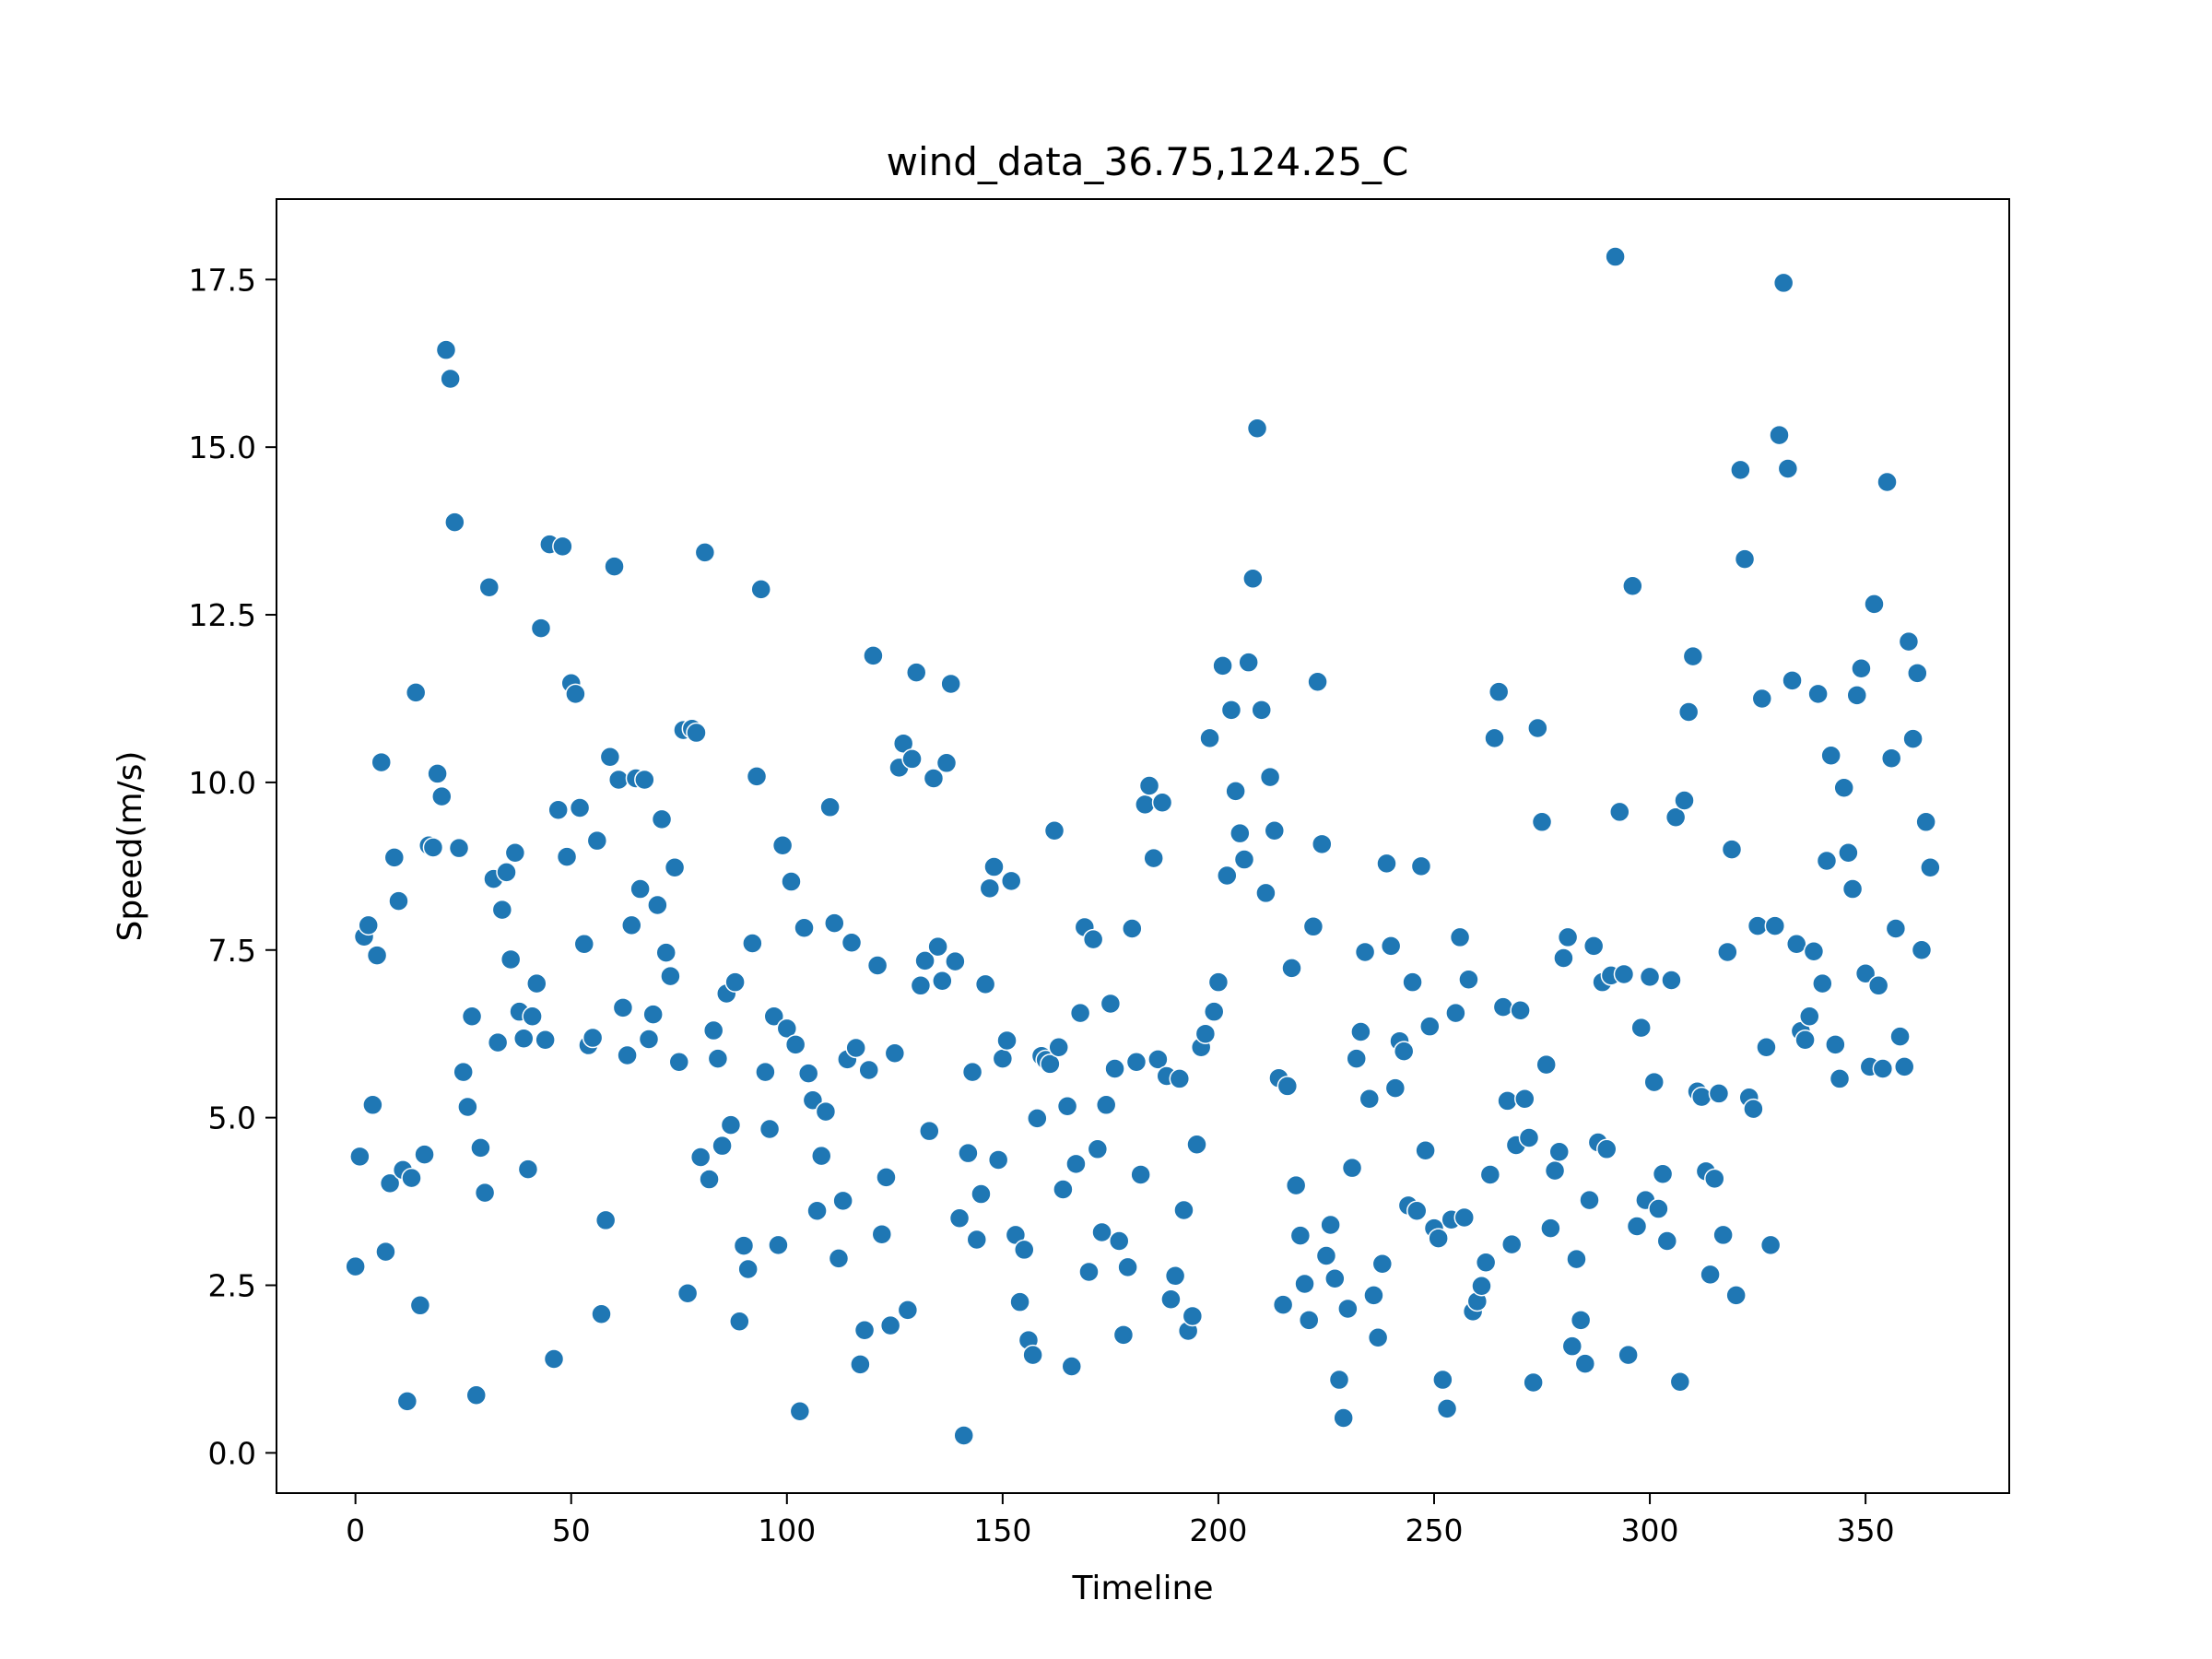 This screenshot has width=2212, height=1659. I want to click on x-tick-label: 200, so click(1218, 1530).